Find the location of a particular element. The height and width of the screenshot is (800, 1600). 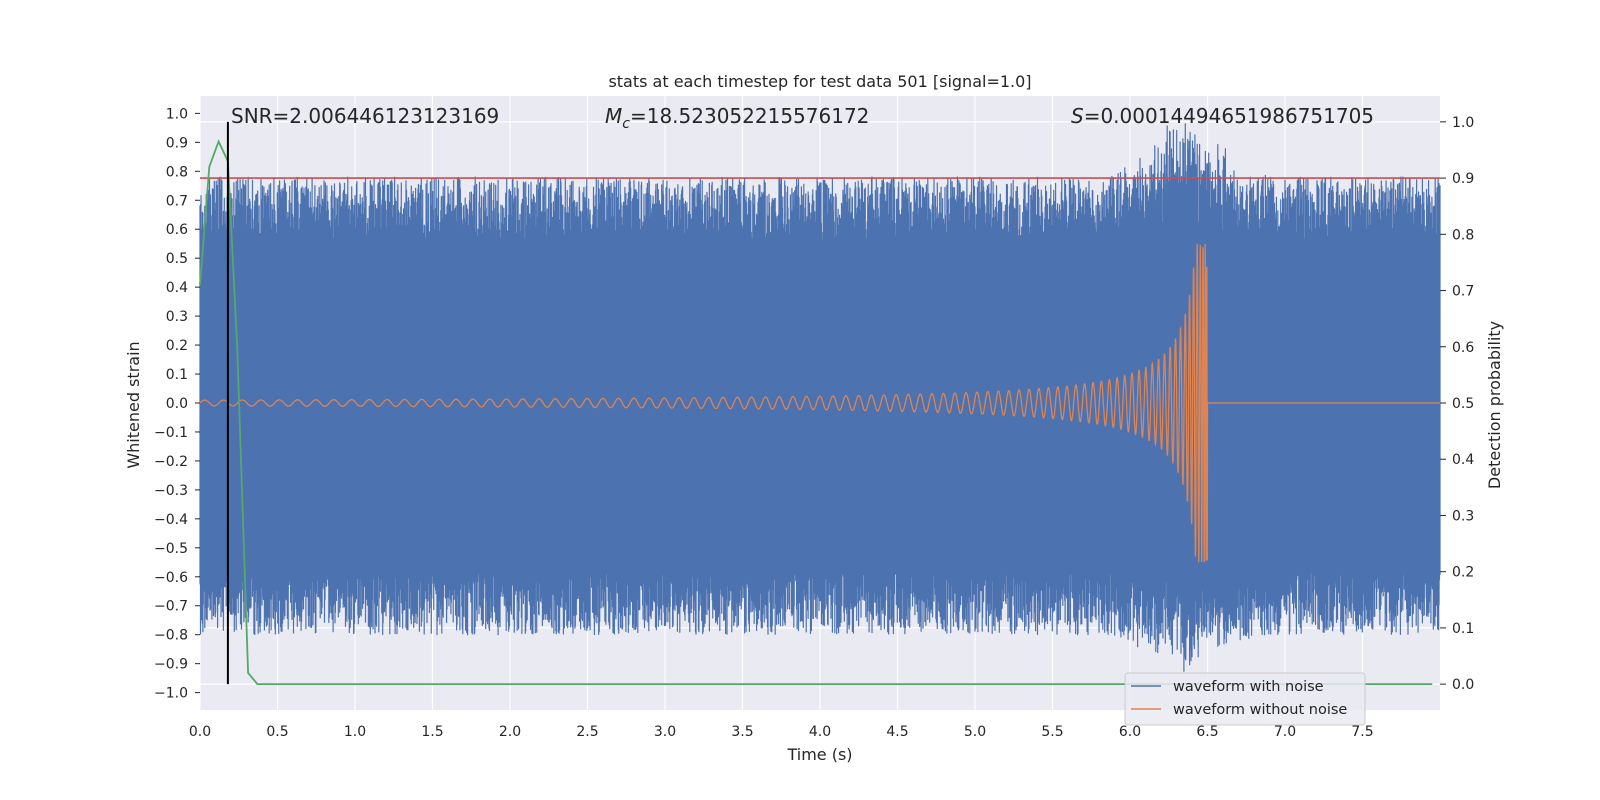

y-left-tick-label: 0.0 is located at coordinates (177, 404).